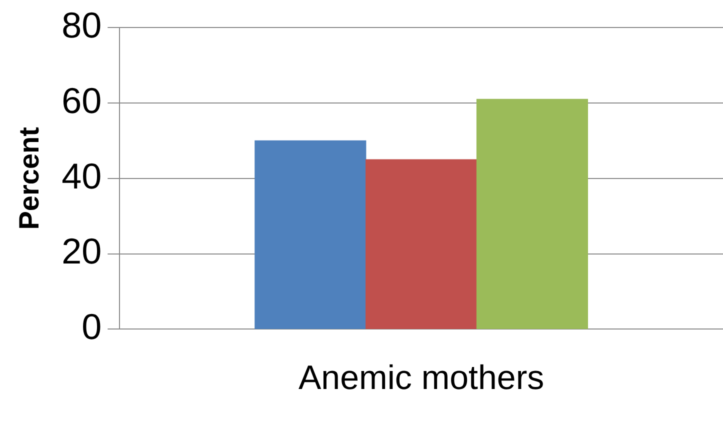  What do you see at coordinates (82, 25) in the screenshot?
I see `y-tick-label: 80` at bounding box center [82, 25].